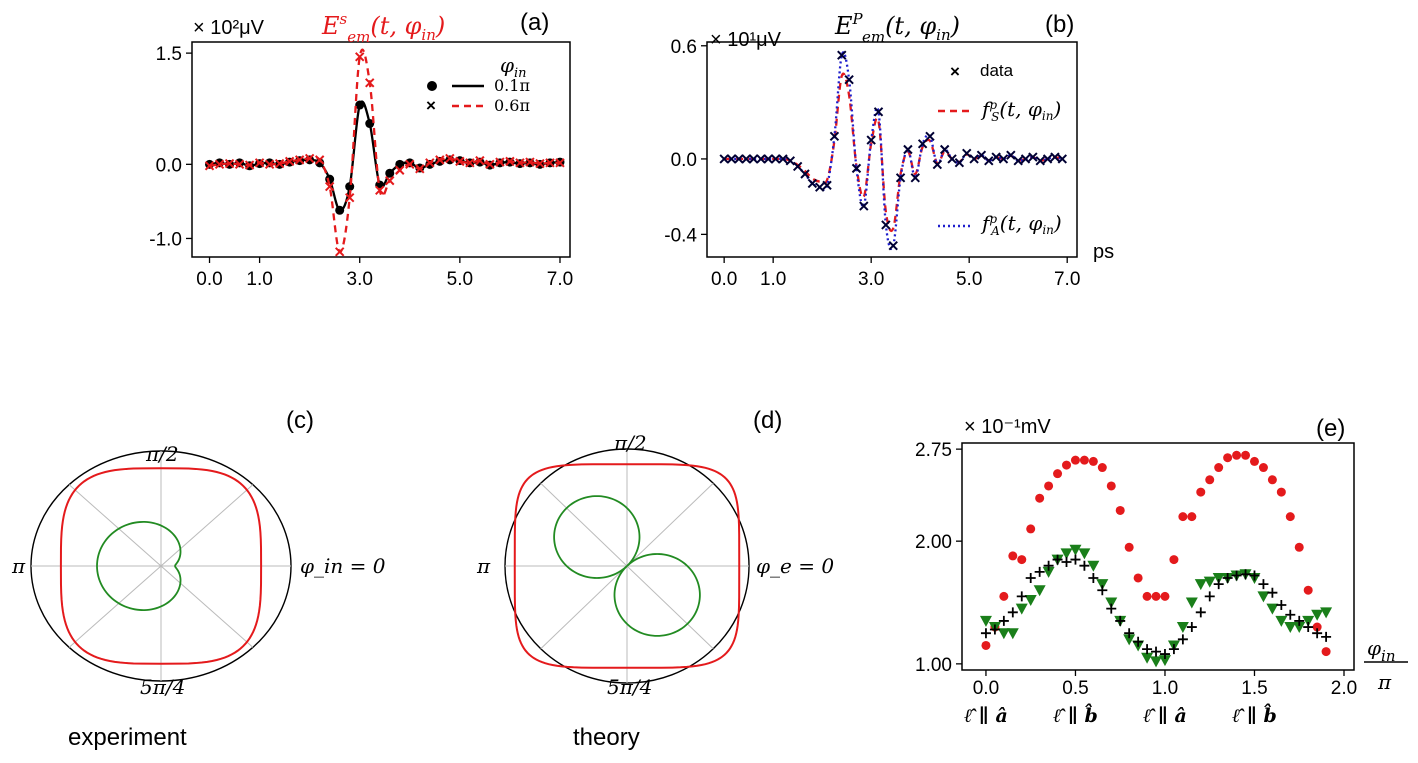 The image size is (1418, 763). I want to click on panel-a-title: Esem(t, φin), so click(383, 28).